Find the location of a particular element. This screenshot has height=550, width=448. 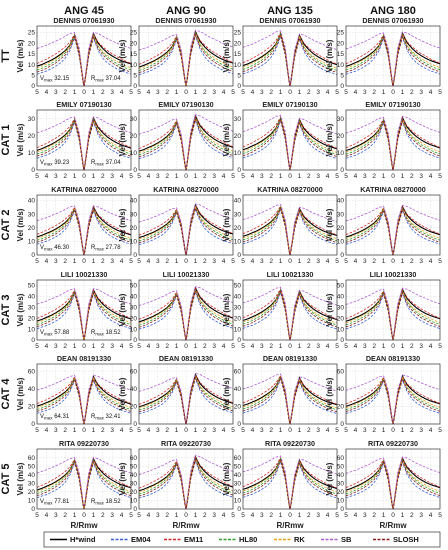

y-tick-label: 25 is located at coordinates (341, 33).